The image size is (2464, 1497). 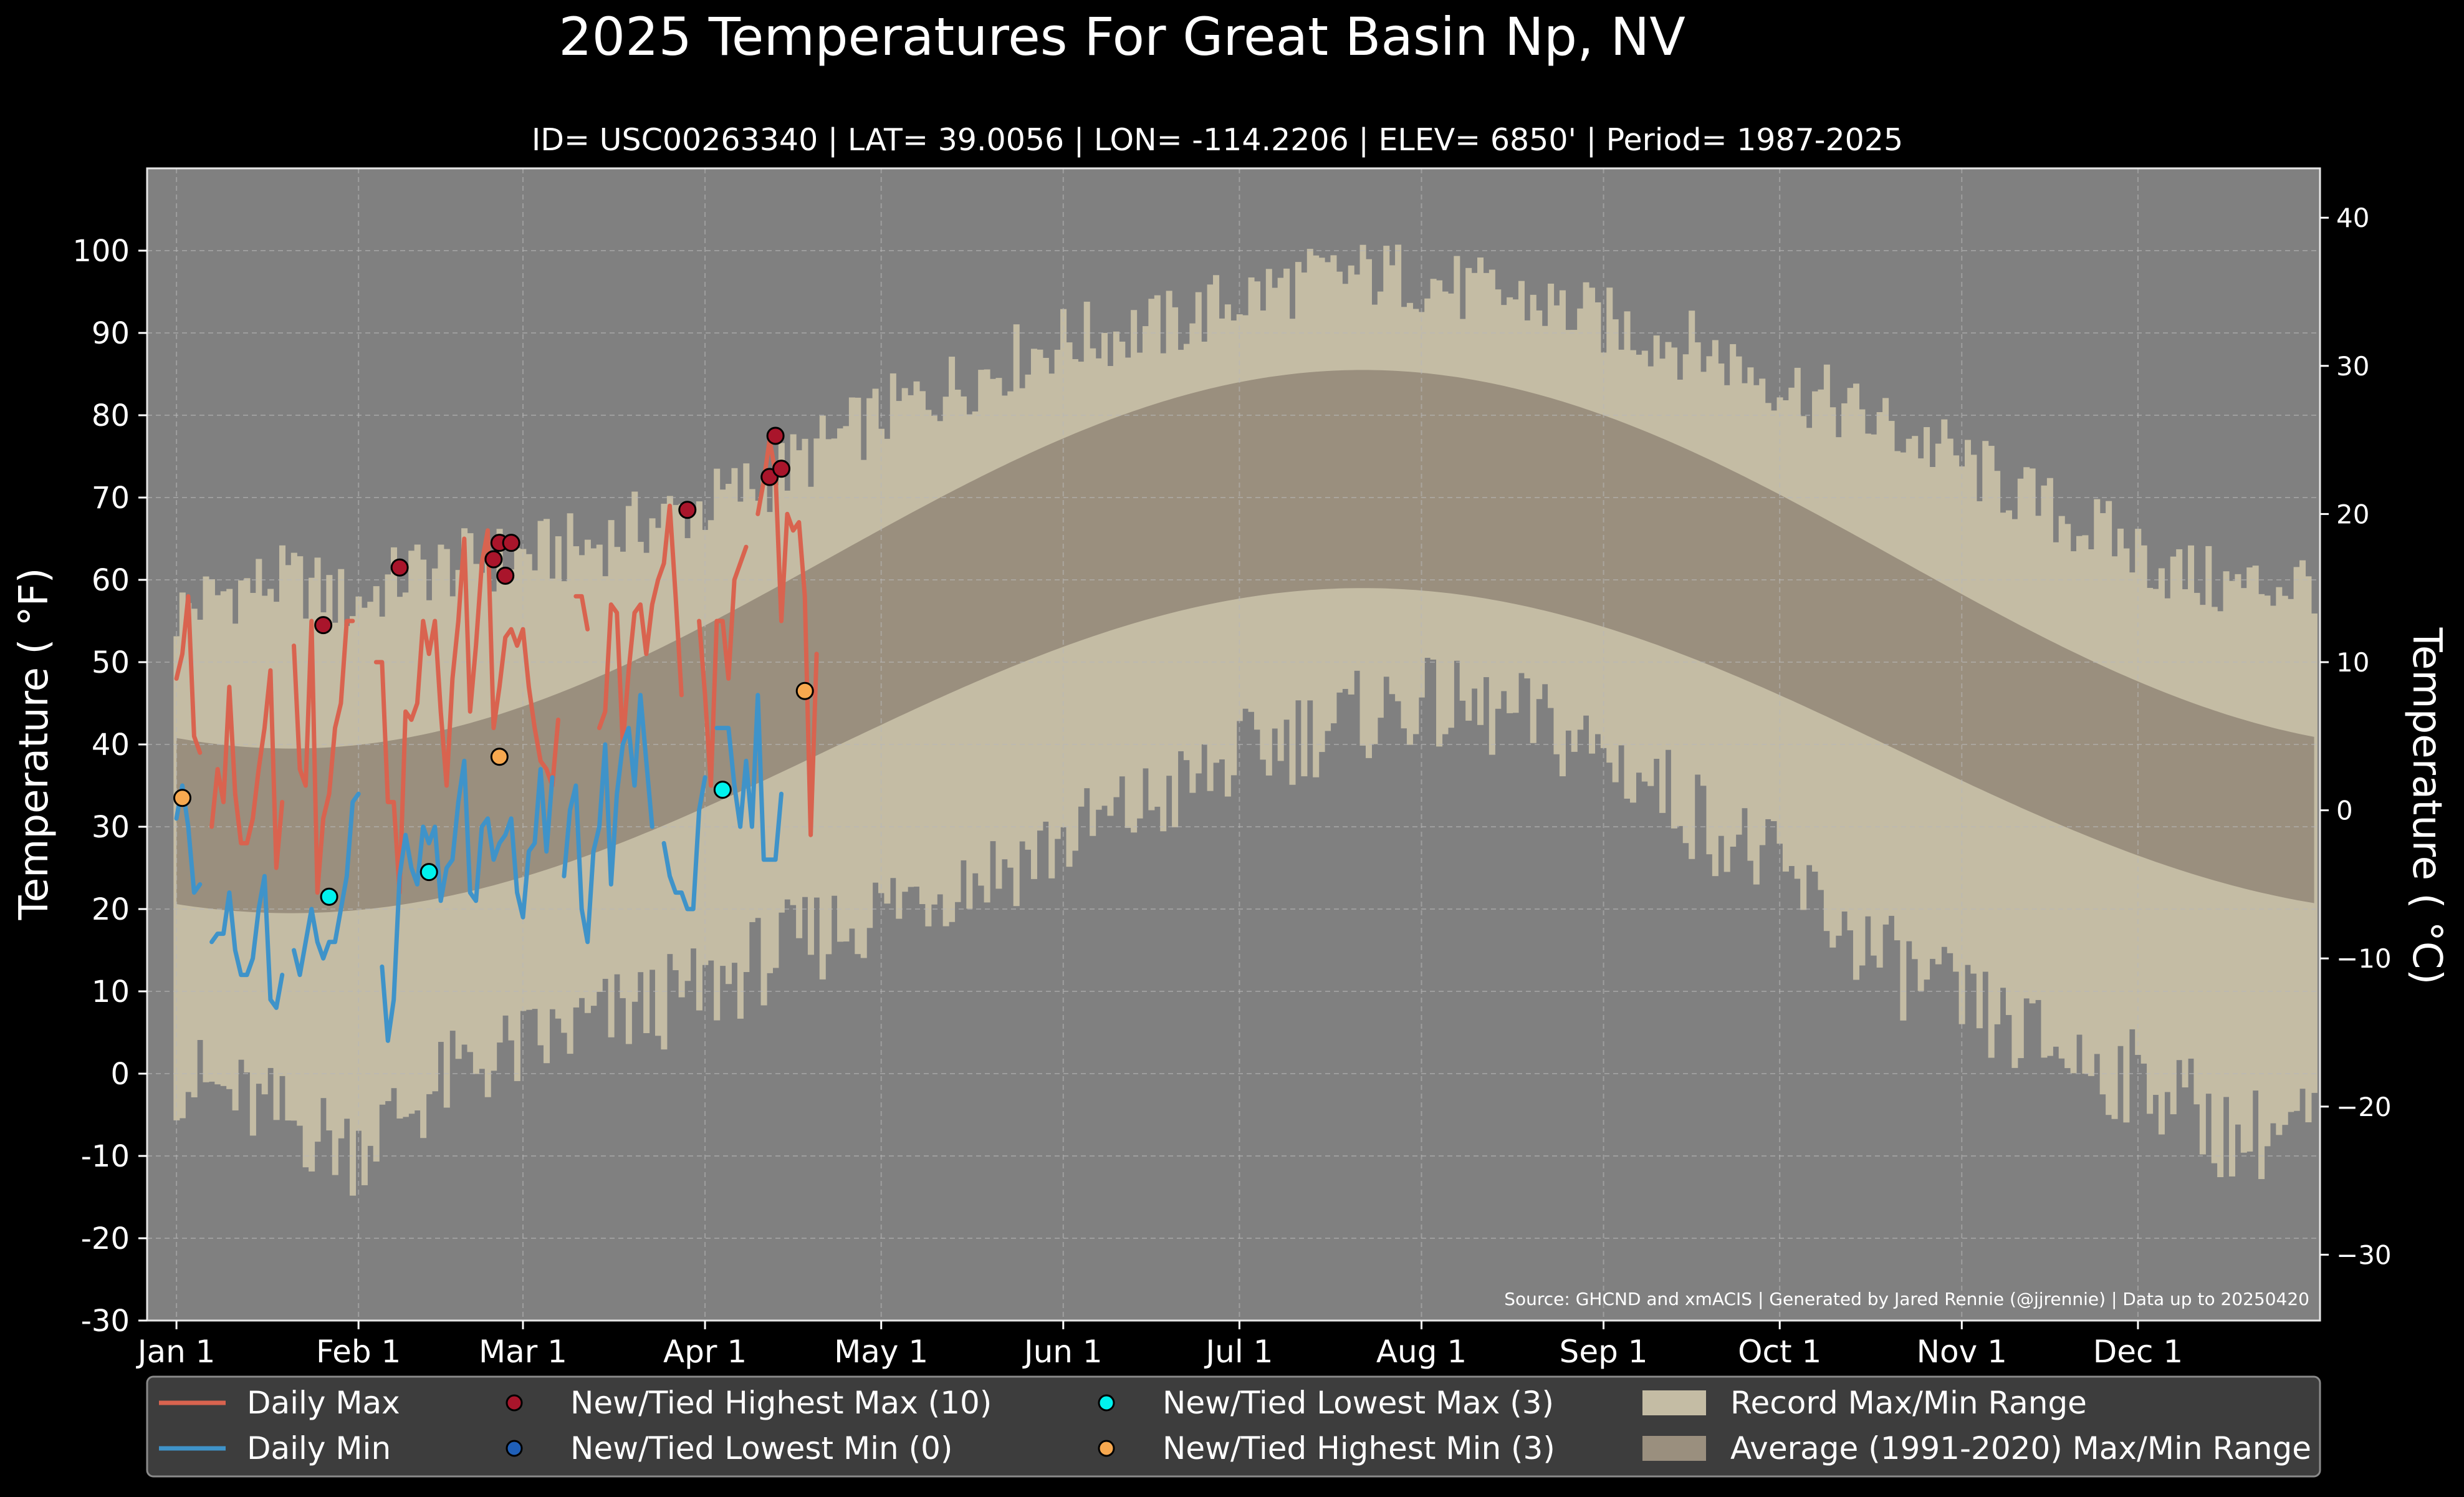 What do you see at coordinates (111, 992) in the screenshot?
I see `y-tick-label: 10` at bounding box center [111, 992].